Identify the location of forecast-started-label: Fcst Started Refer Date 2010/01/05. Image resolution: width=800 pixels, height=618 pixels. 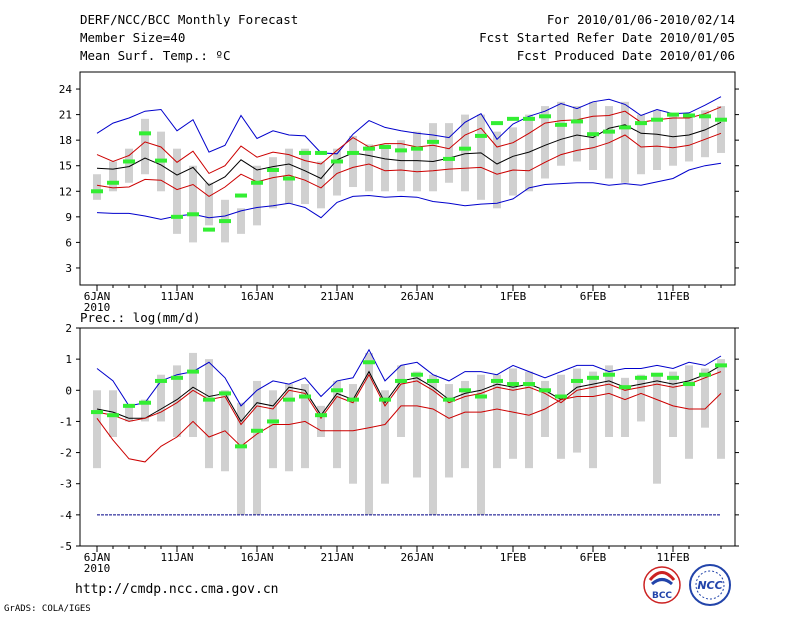
(607, 37).